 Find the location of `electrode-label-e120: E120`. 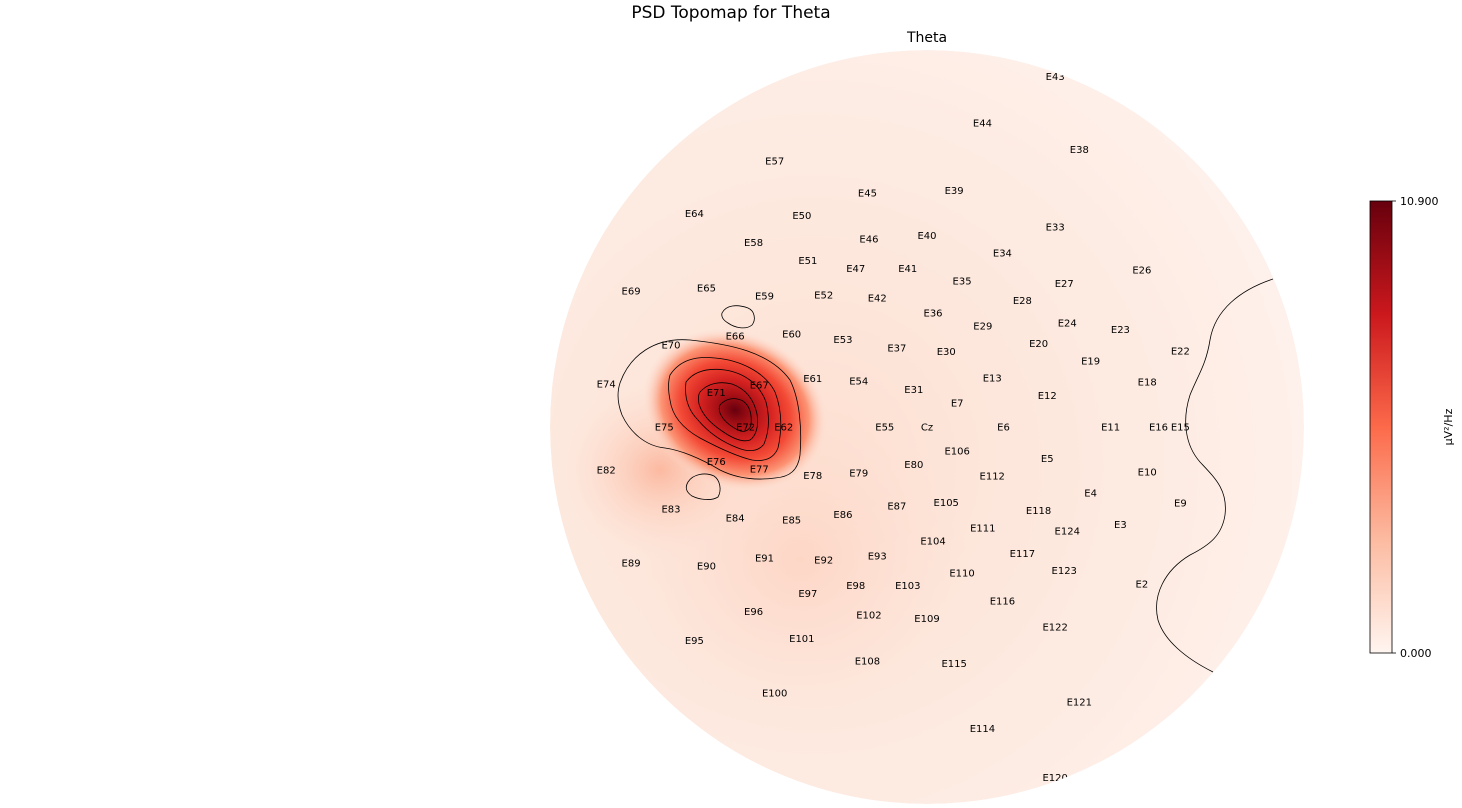

electrode-label-e120: E120 is located at coordinates (1054, 778).